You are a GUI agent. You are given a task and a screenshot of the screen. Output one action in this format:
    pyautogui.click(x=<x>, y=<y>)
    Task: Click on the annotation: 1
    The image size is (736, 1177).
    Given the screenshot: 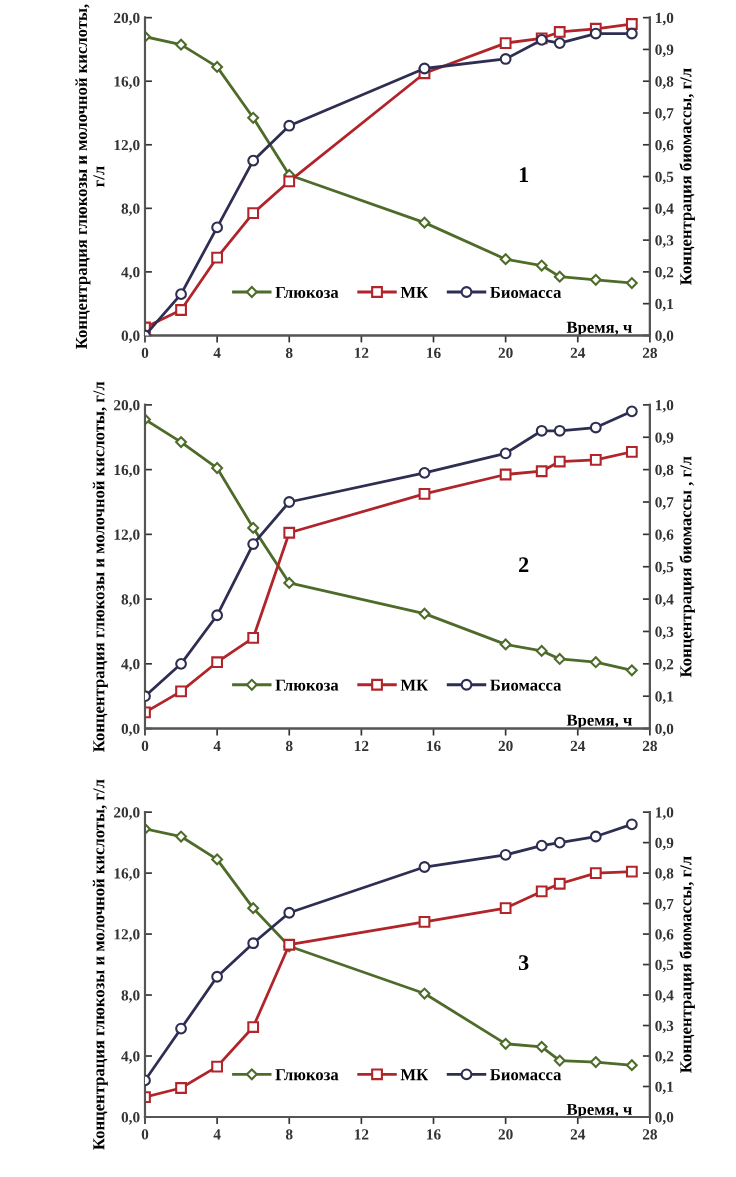 What is the action you would take?
    pyautogui.click(x=524, y=174)
    